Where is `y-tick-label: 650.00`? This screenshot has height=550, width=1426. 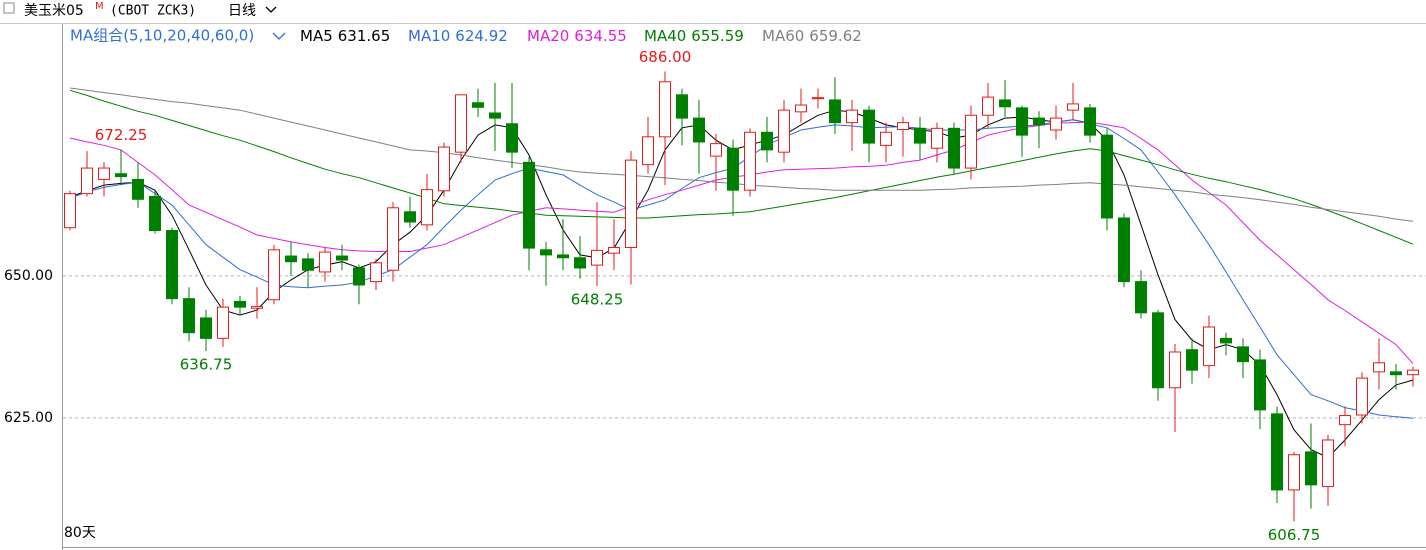 y-tick-label: 650.00 is located at coordinates (28, 276).